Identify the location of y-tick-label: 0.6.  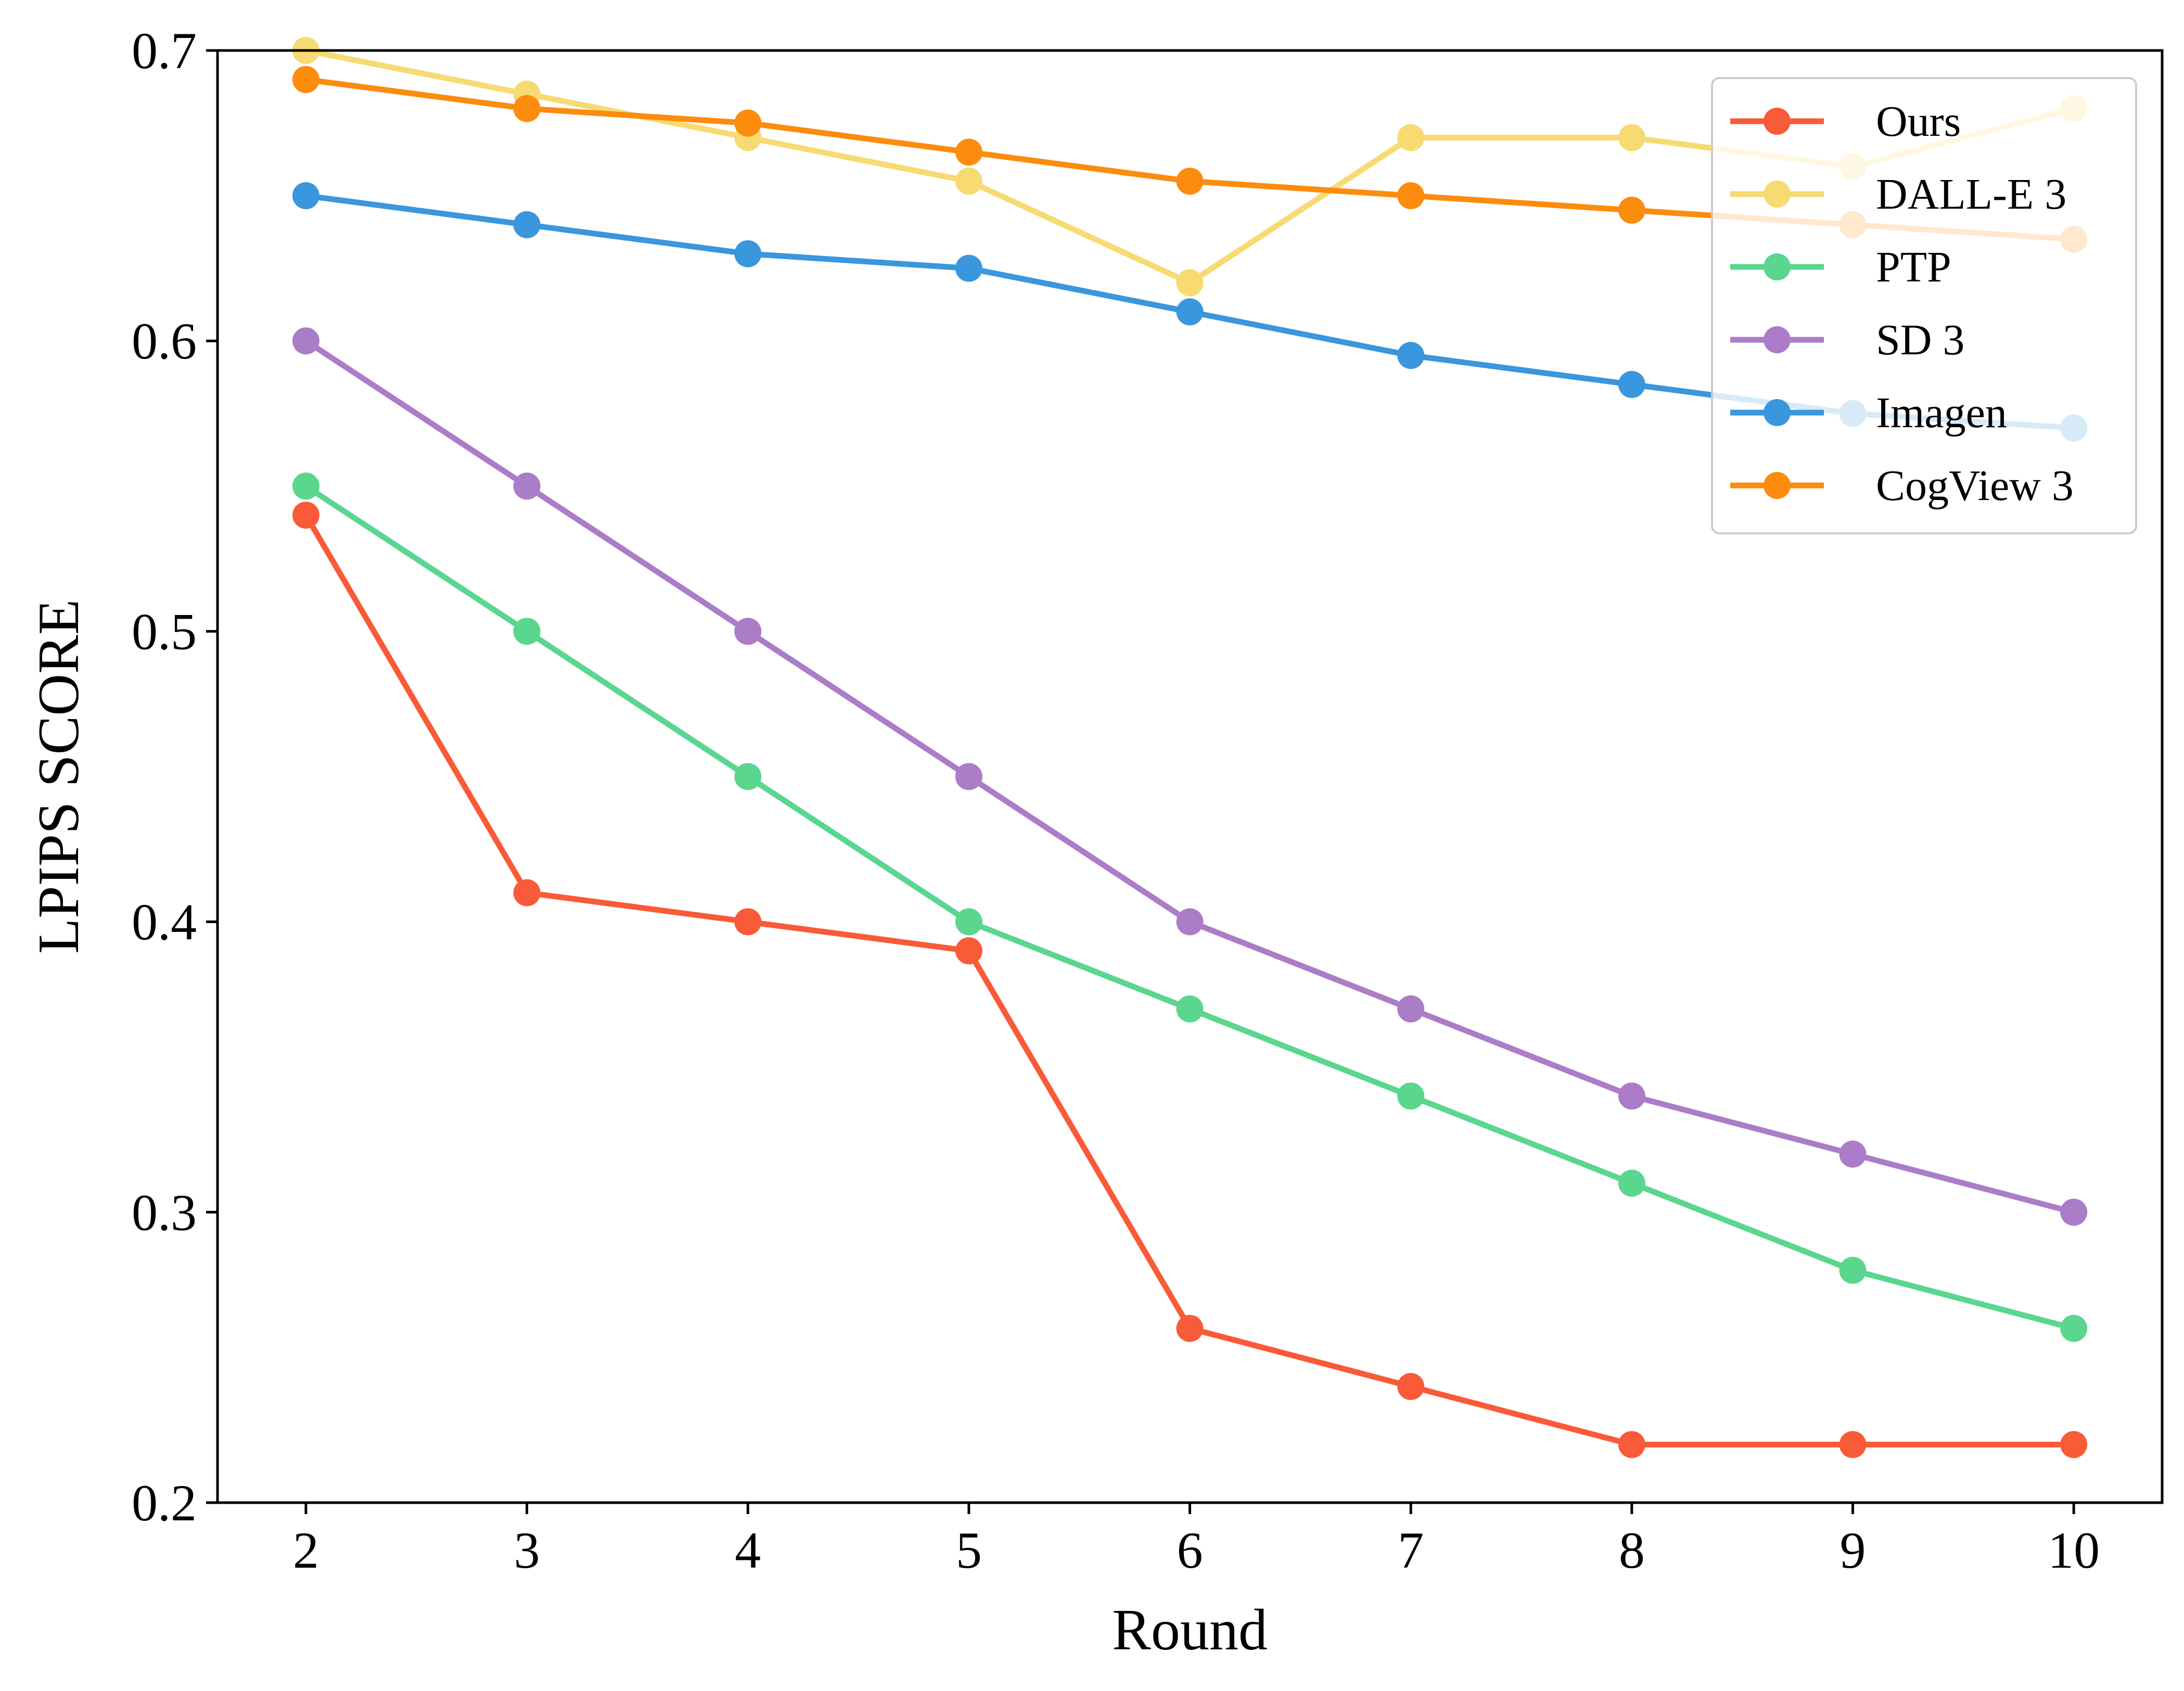
(164, 341).